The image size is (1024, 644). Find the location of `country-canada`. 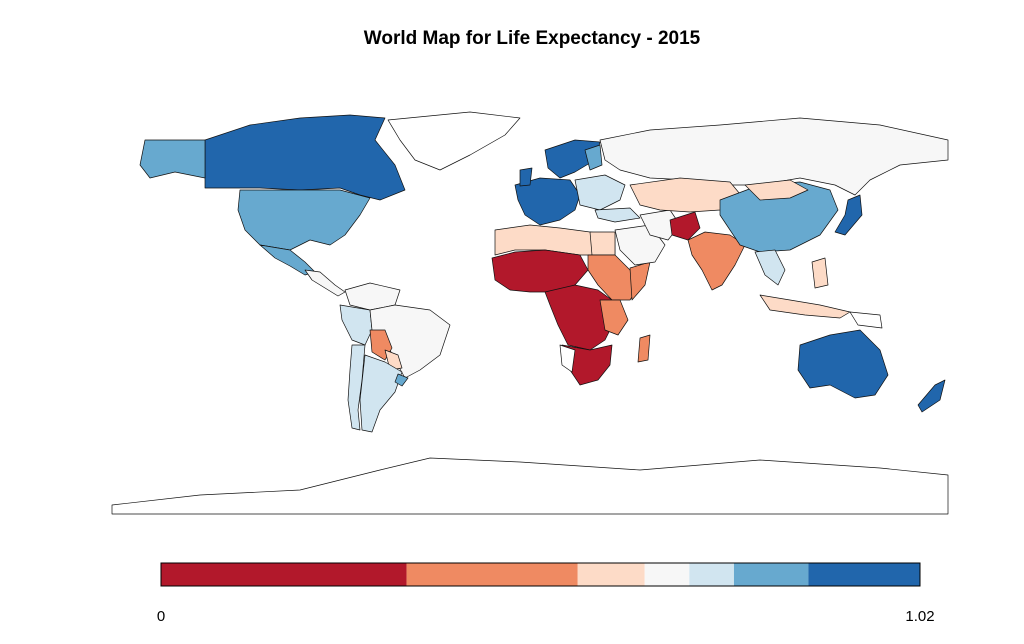

country-canada is located at coordinates (305, 157).